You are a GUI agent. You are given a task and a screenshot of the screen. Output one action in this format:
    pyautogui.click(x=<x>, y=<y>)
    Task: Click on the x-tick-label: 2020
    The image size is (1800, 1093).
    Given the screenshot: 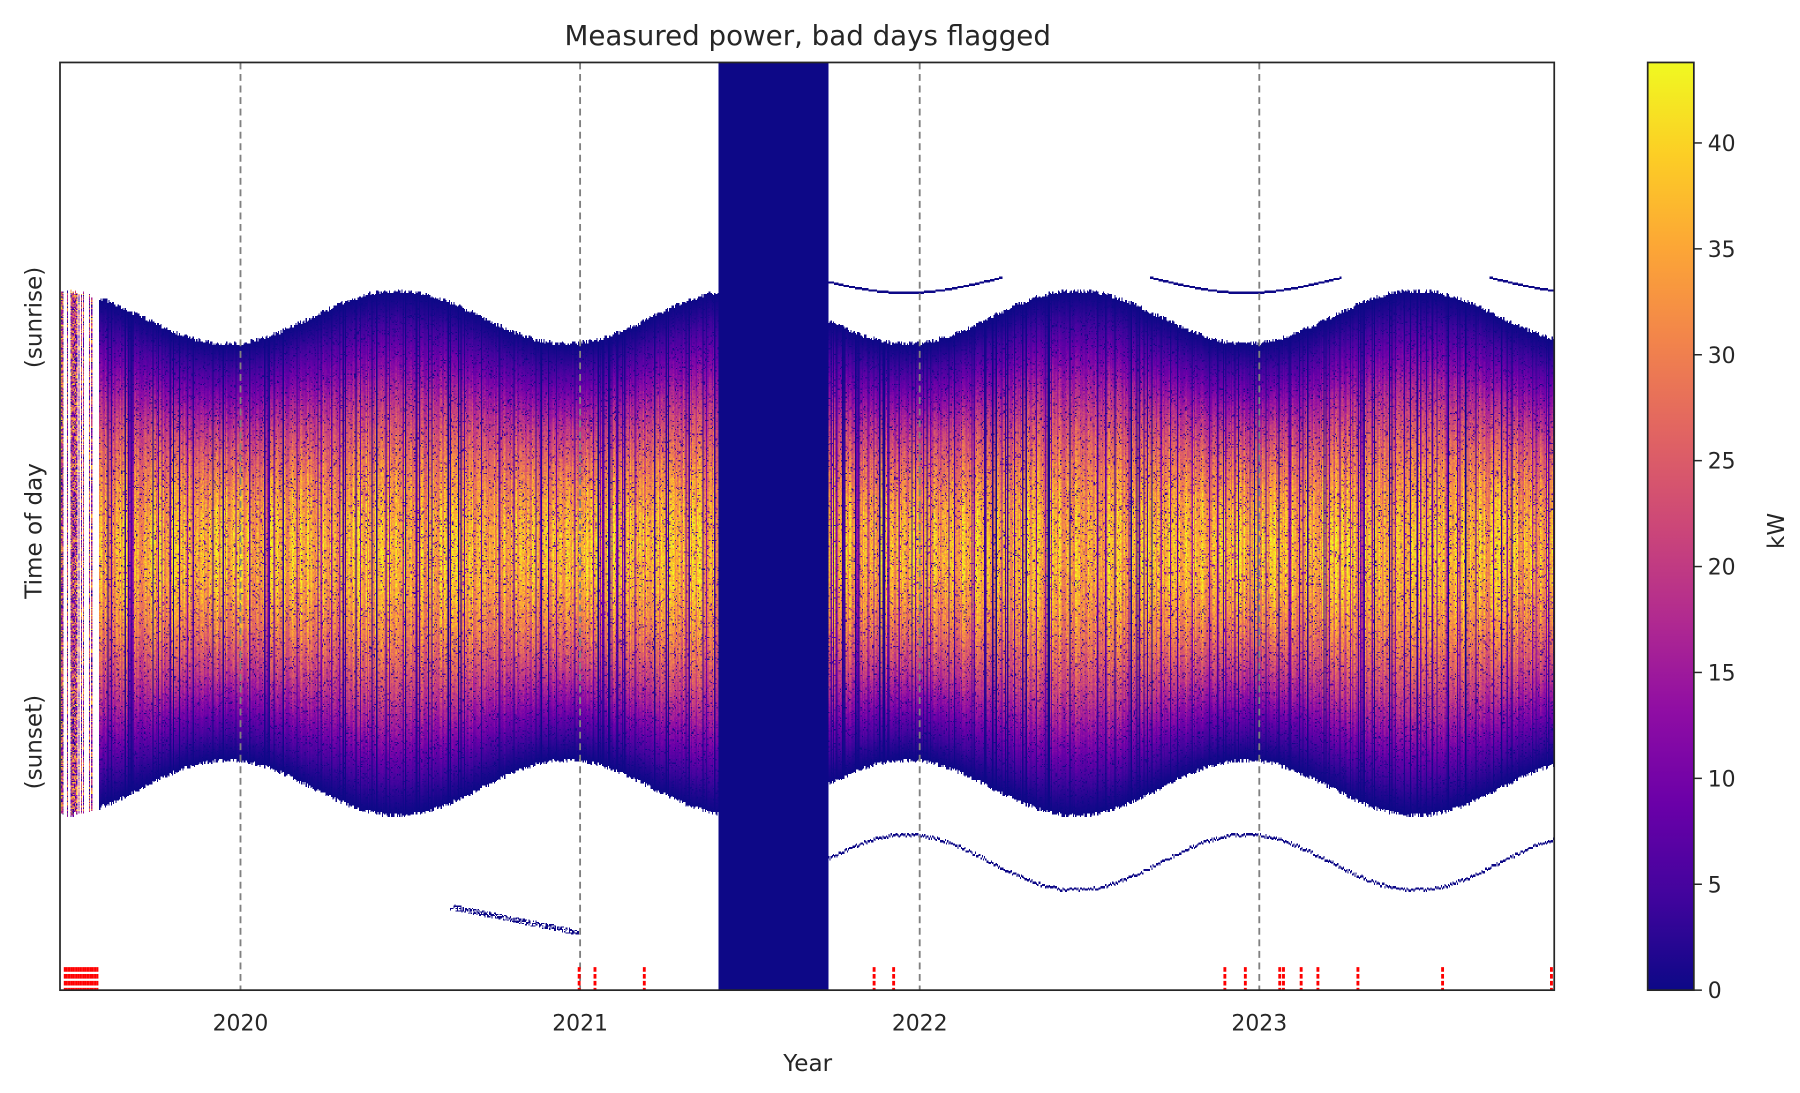 What is the action you would take?
    pyautogui.click(x=241, y=1024)
    